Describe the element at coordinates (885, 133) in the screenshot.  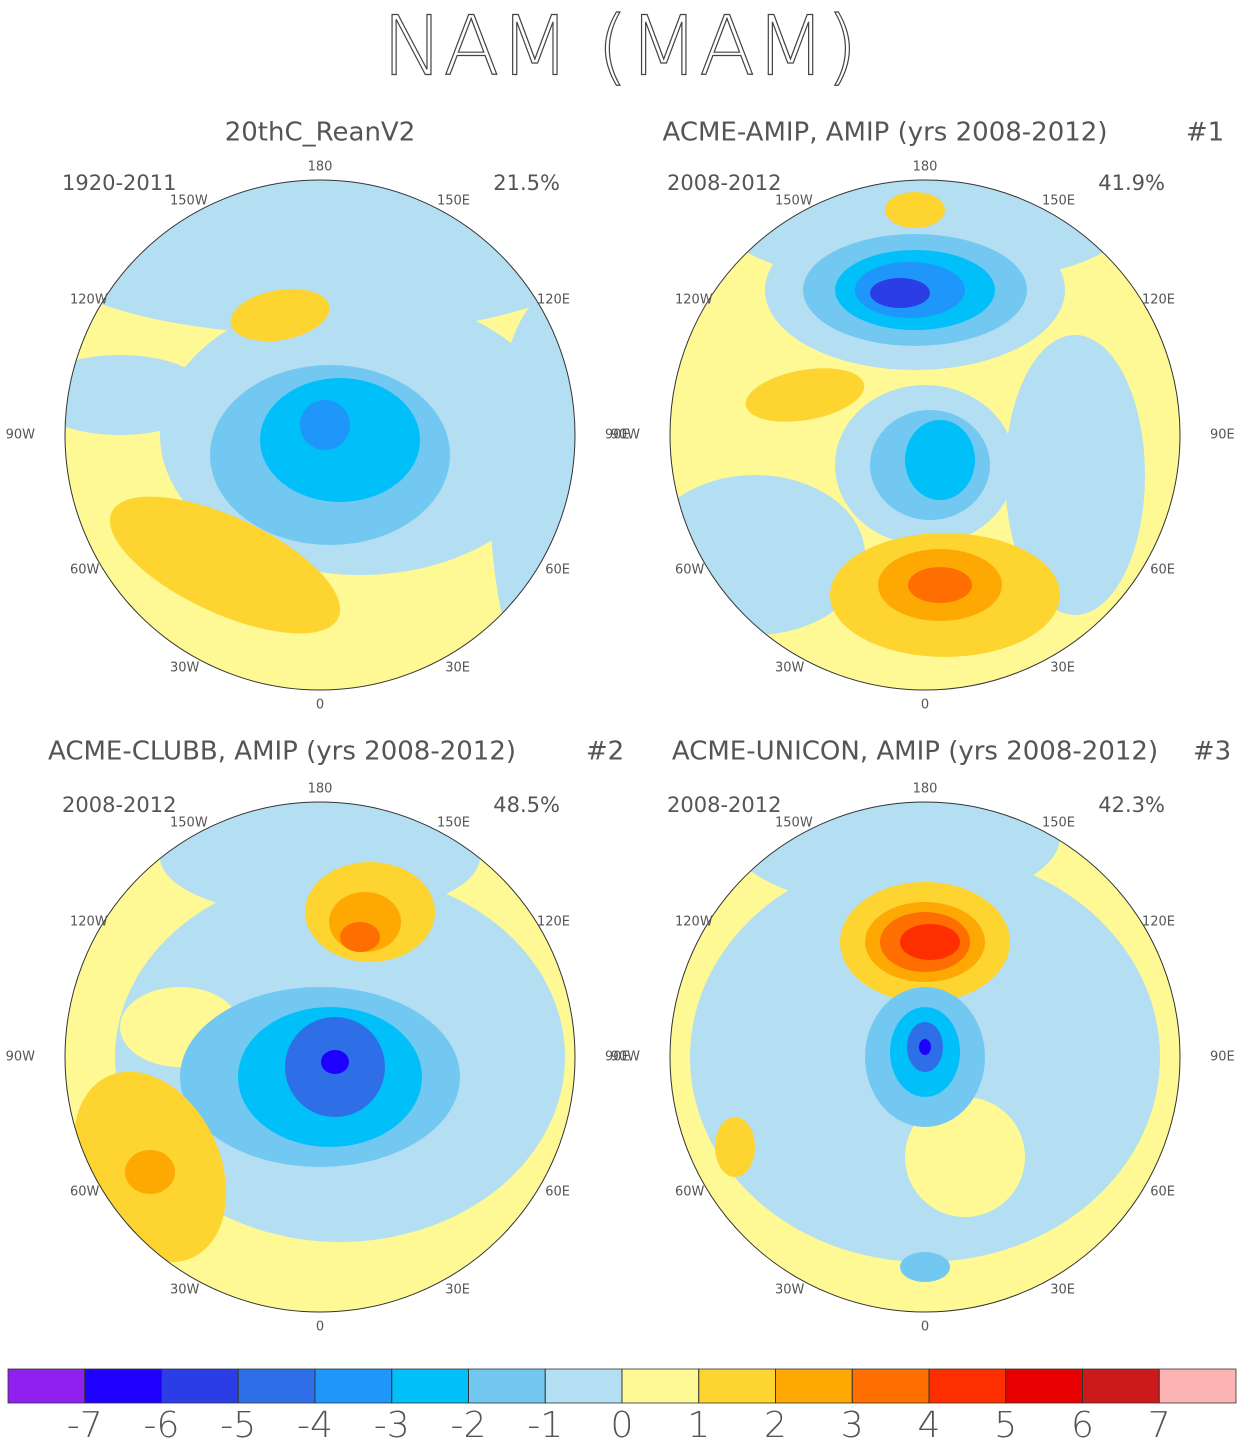
I see `panel-title: ACME-AMIP, AMIP (yrs 2008-2012)` at that location.